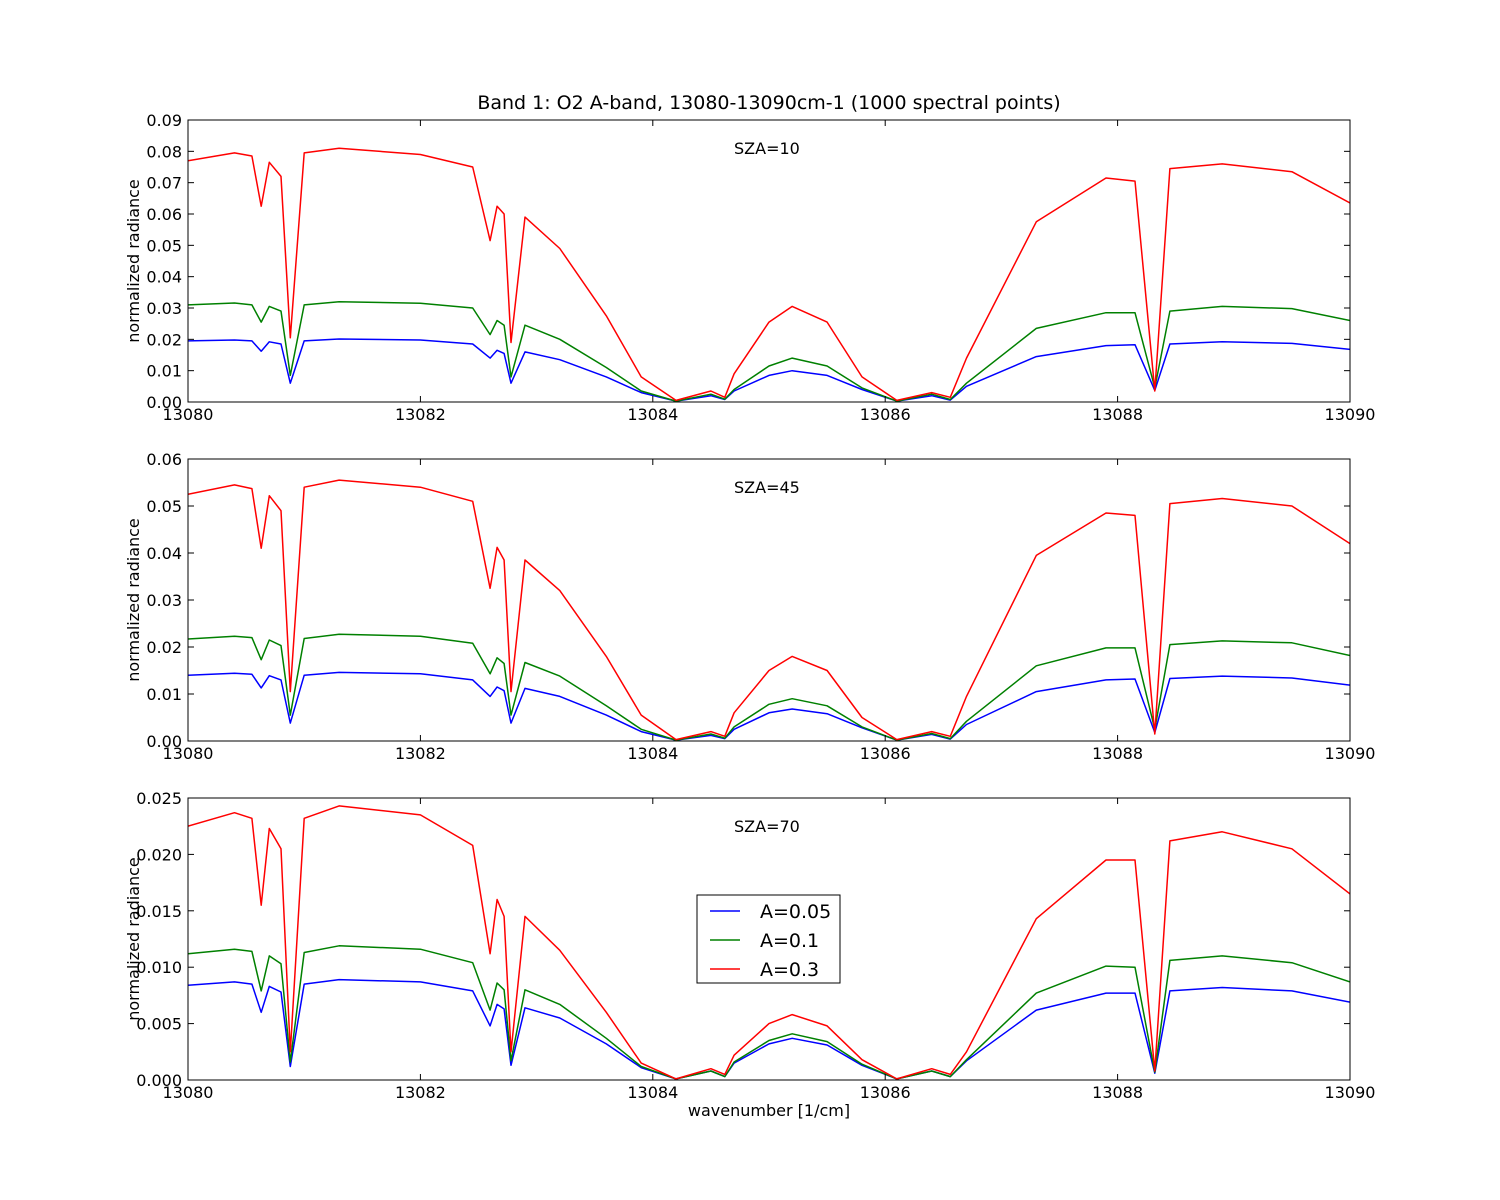 Image resolution: width=1500 pixels, height=1200 pixels. Describe the element at coordinates (767, 148) in the screenshot. I see `panel-annotation: SZA=10` at that location.